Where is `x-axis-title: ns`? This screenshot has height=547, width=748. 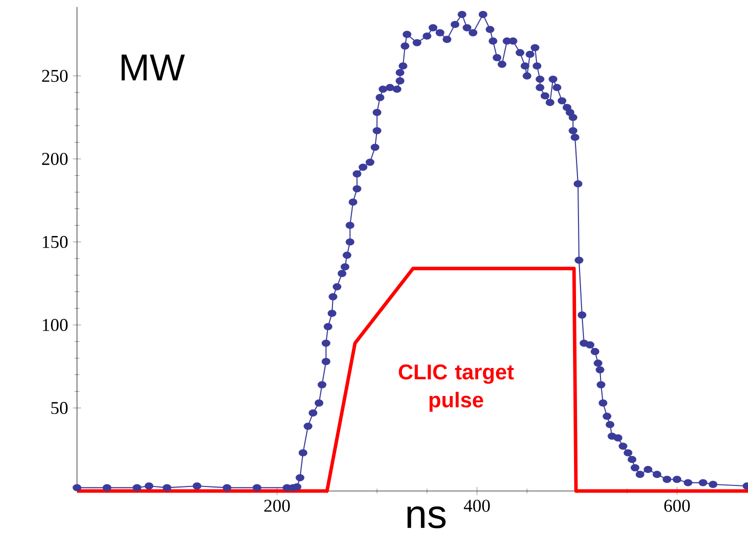 x-axis-title: ns is located at coordinates (426, 517).